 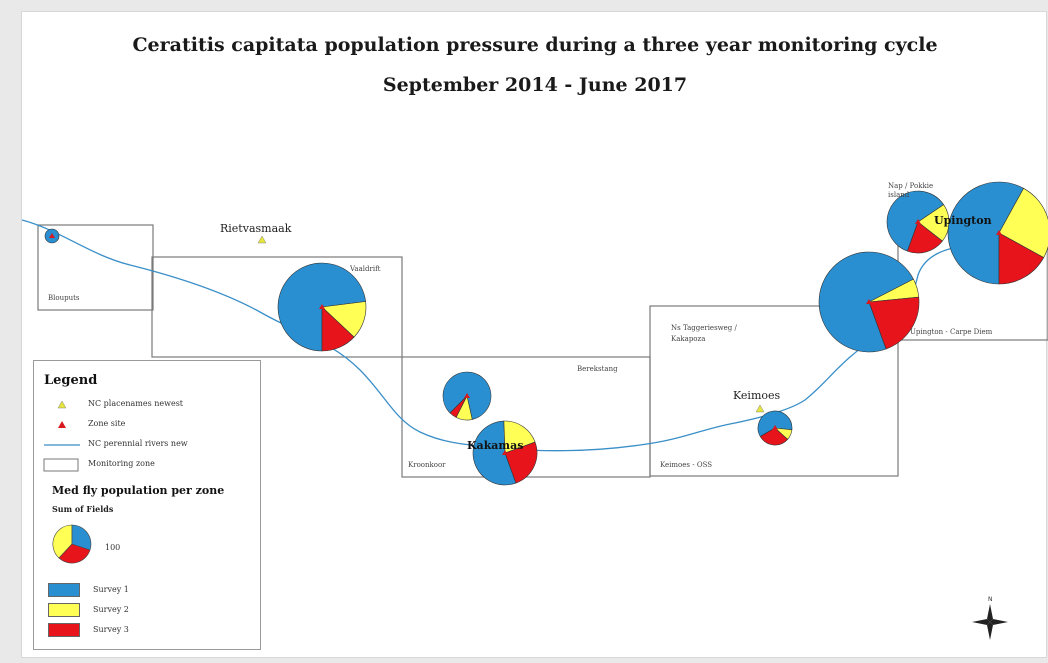 I want to click on legend-sum-label: Sum of Fields, so click(x=83, y=509).